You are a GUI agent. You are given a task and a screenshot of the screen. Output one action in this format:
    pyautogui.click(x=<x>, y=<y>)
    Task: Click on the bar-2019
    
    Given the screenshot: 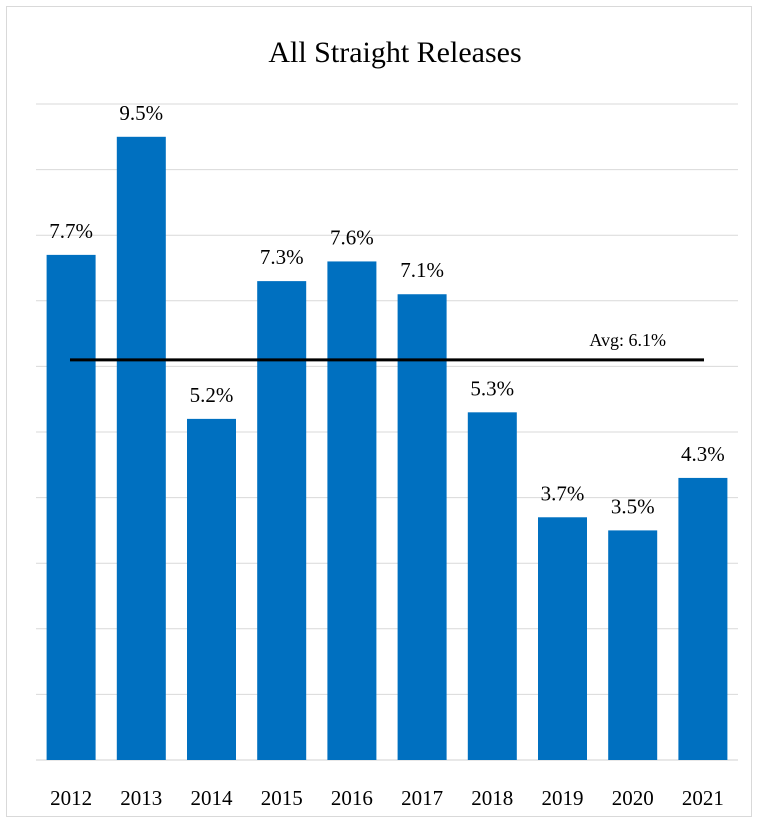 What is the action you would take?
    pyautogui.click(x=562, y=638)
    